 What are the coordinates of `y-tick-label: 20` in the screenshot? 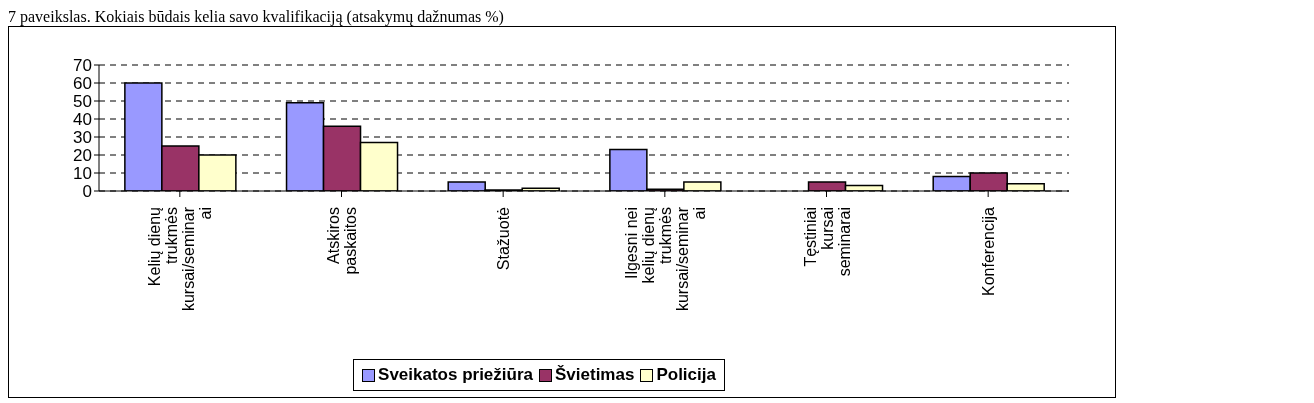 It's located at (82, 156).